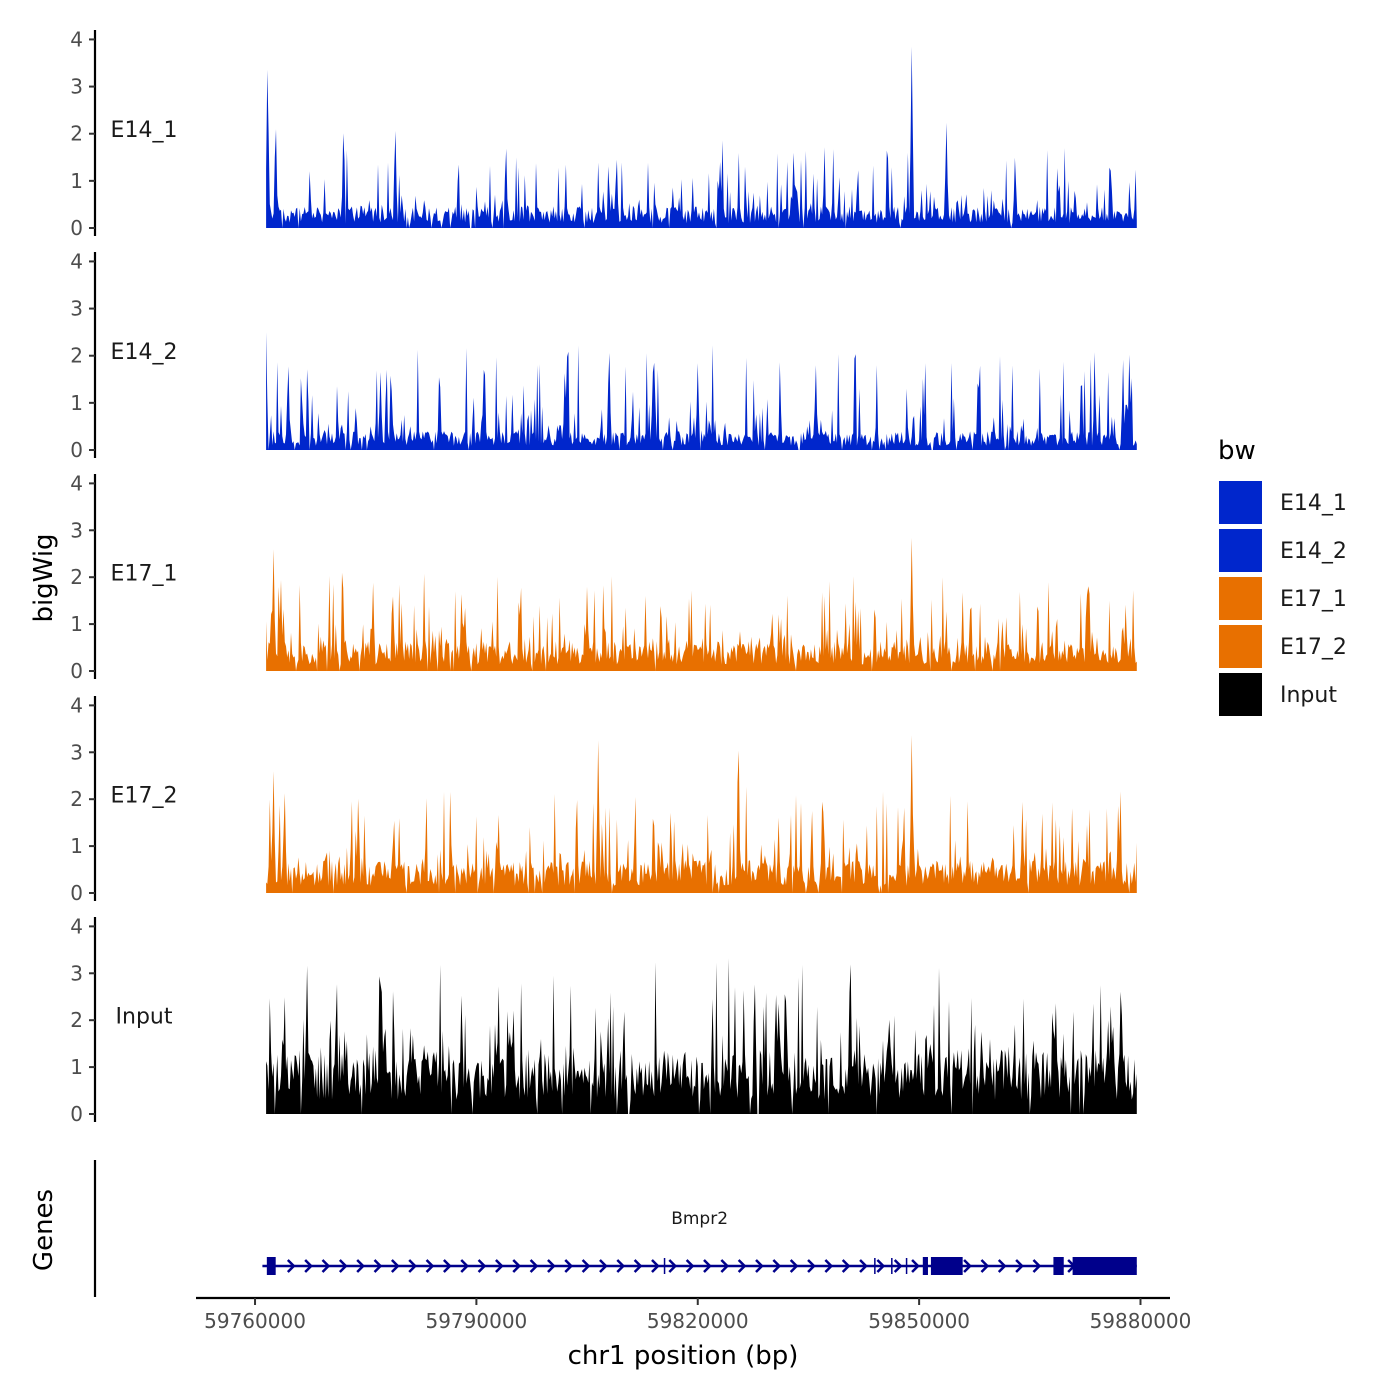  What do you see at coordinates (699, 1219) in the screenshot?
I see `gene-name-label: Bmpr2` at bounding box center [699, 1219].